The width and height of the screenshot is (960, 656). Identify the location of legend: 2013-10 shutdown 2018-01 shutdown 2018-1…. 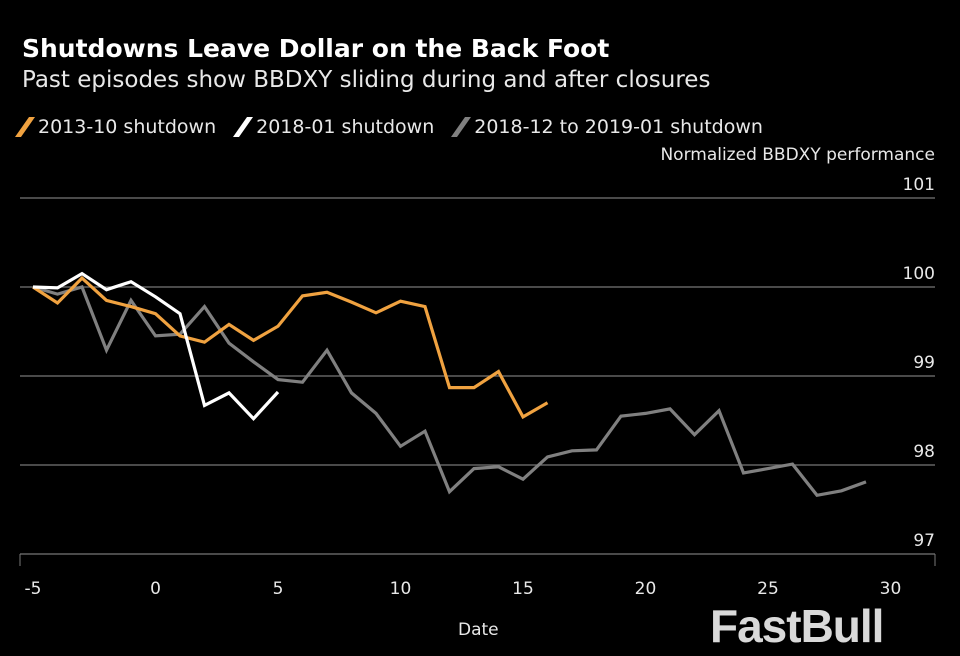
(388, 127).